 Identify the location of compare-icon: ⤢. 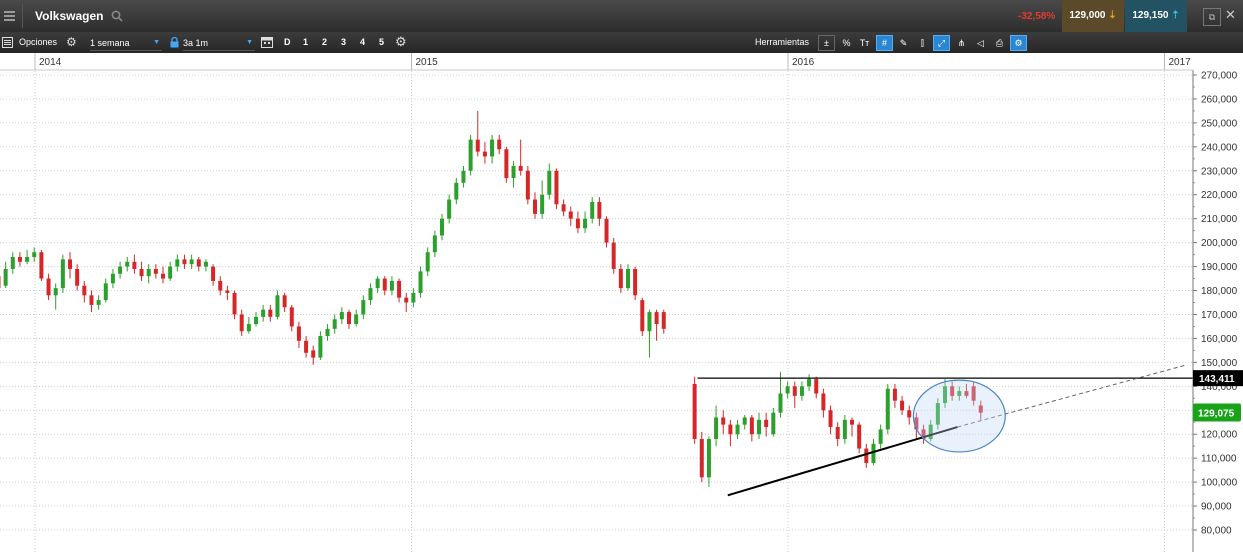
(941, 43).